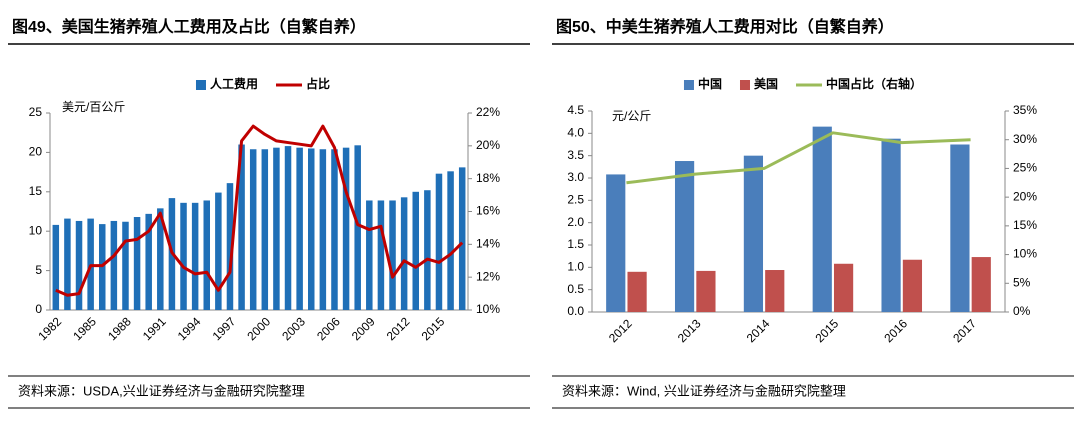 The width and height of the screenshot is (1080, 425). What do you see at coordinates (84, 328) in the screenshot?
I see `x-tick-label: 1985` at bounding box center [84, 328].